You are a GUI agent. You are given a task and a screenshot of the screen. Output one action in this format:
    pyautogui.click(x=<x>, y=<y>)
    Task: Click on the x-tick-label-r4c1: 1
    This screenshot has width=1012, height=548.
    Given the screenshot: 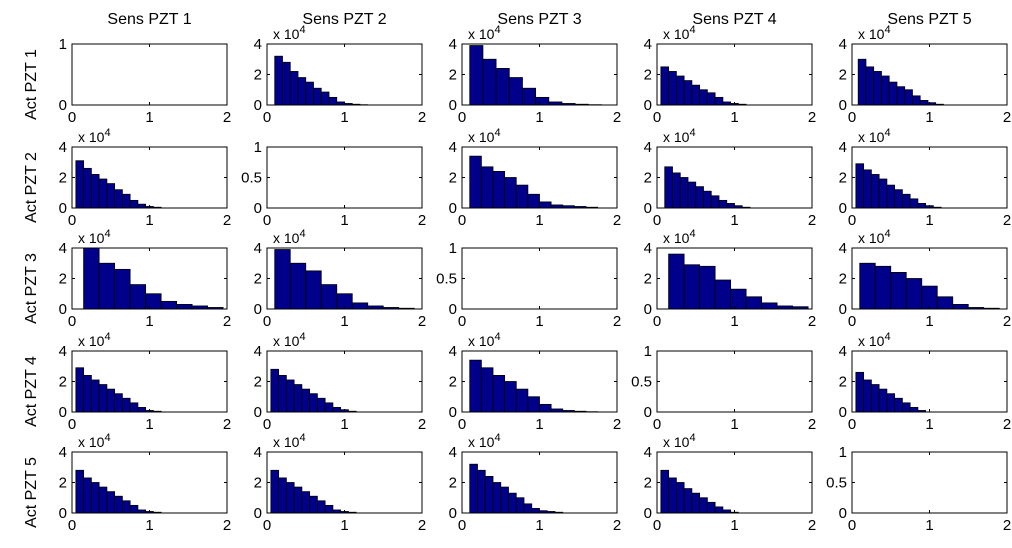 What is the action you would take?
    pyautogui.click(x=149, y=424)
    